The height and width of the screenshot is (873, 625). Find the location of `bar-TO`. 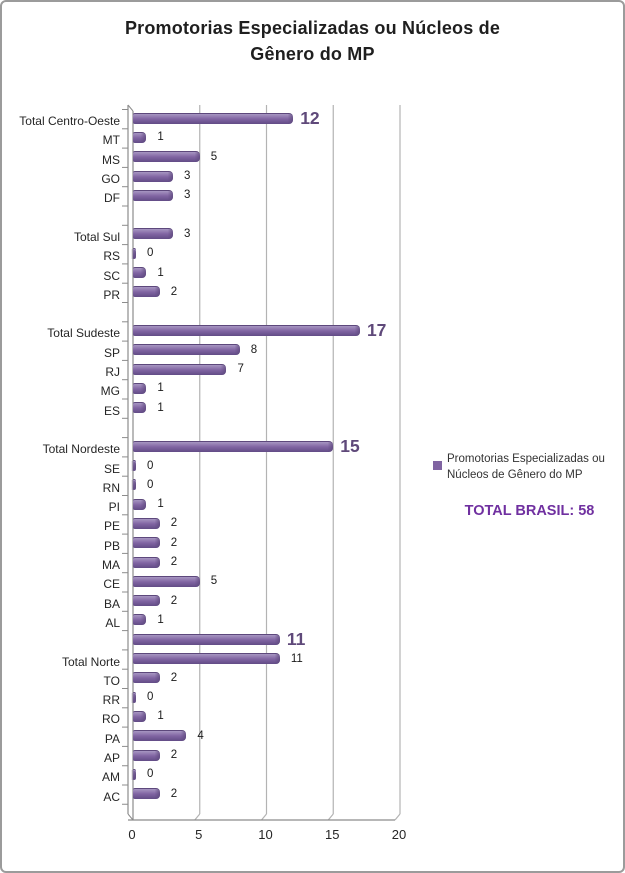

bar-TO is located at coordinates (146, 678).